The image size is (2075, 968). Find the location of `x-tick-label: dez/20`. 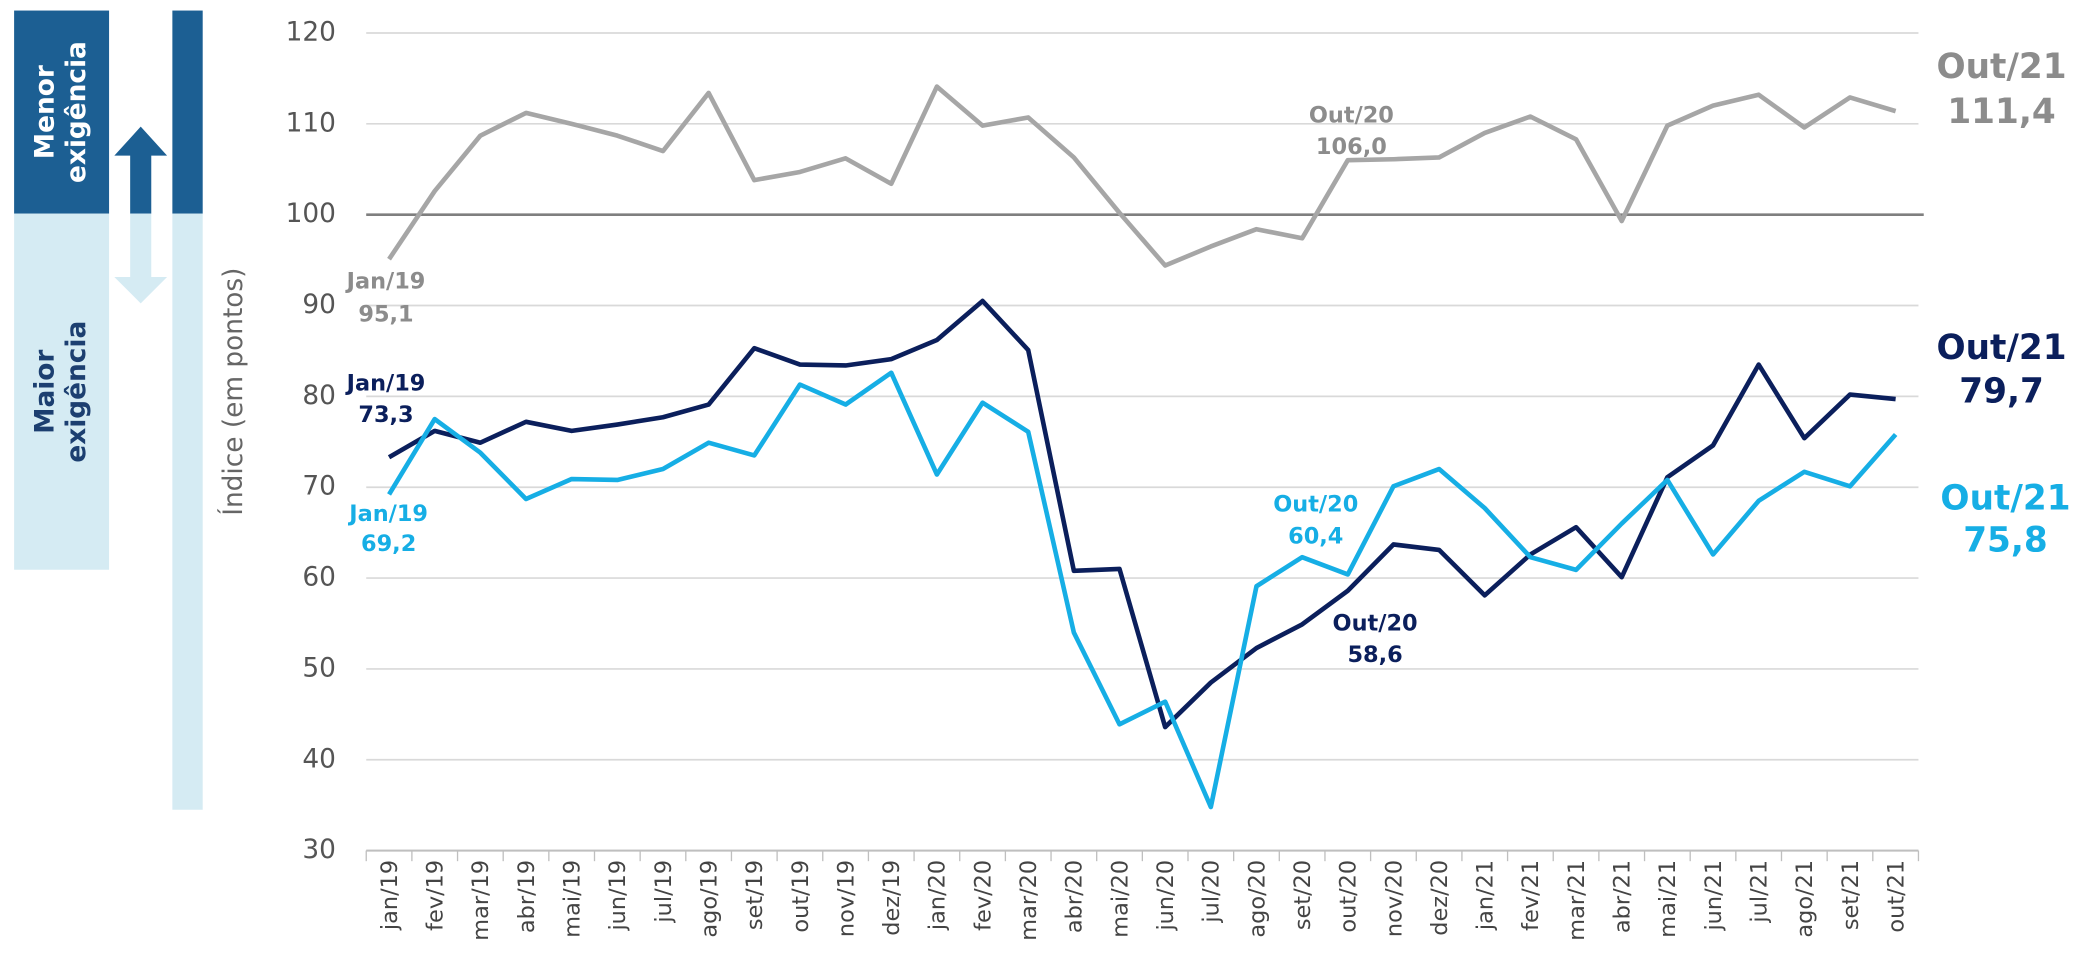

x-tick-label: dez/20 is located at coordinates (1440, 898).